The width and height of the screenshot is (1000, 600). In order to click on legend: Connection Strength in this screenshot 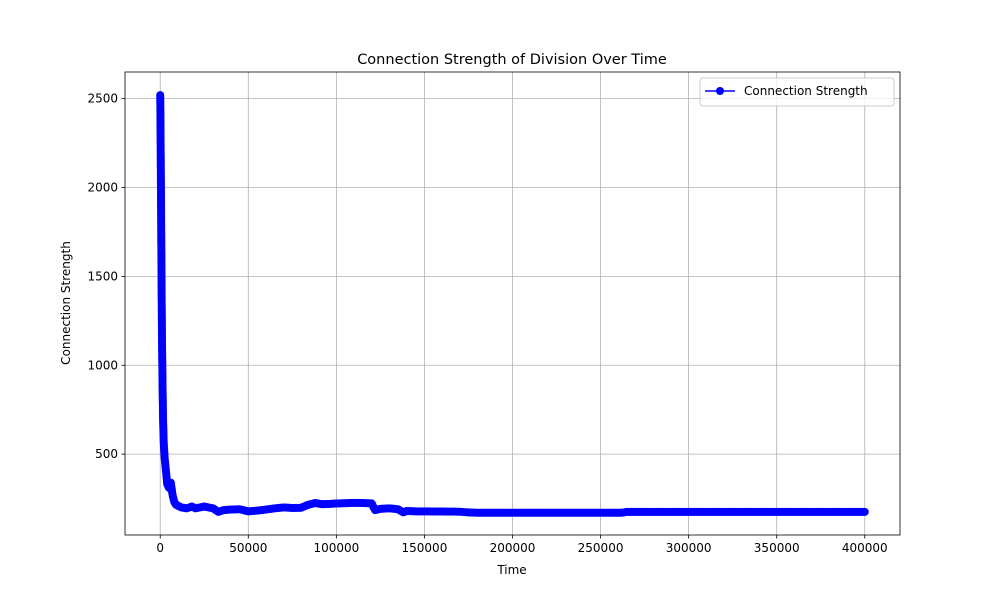, I will do `click(797, 92)`.